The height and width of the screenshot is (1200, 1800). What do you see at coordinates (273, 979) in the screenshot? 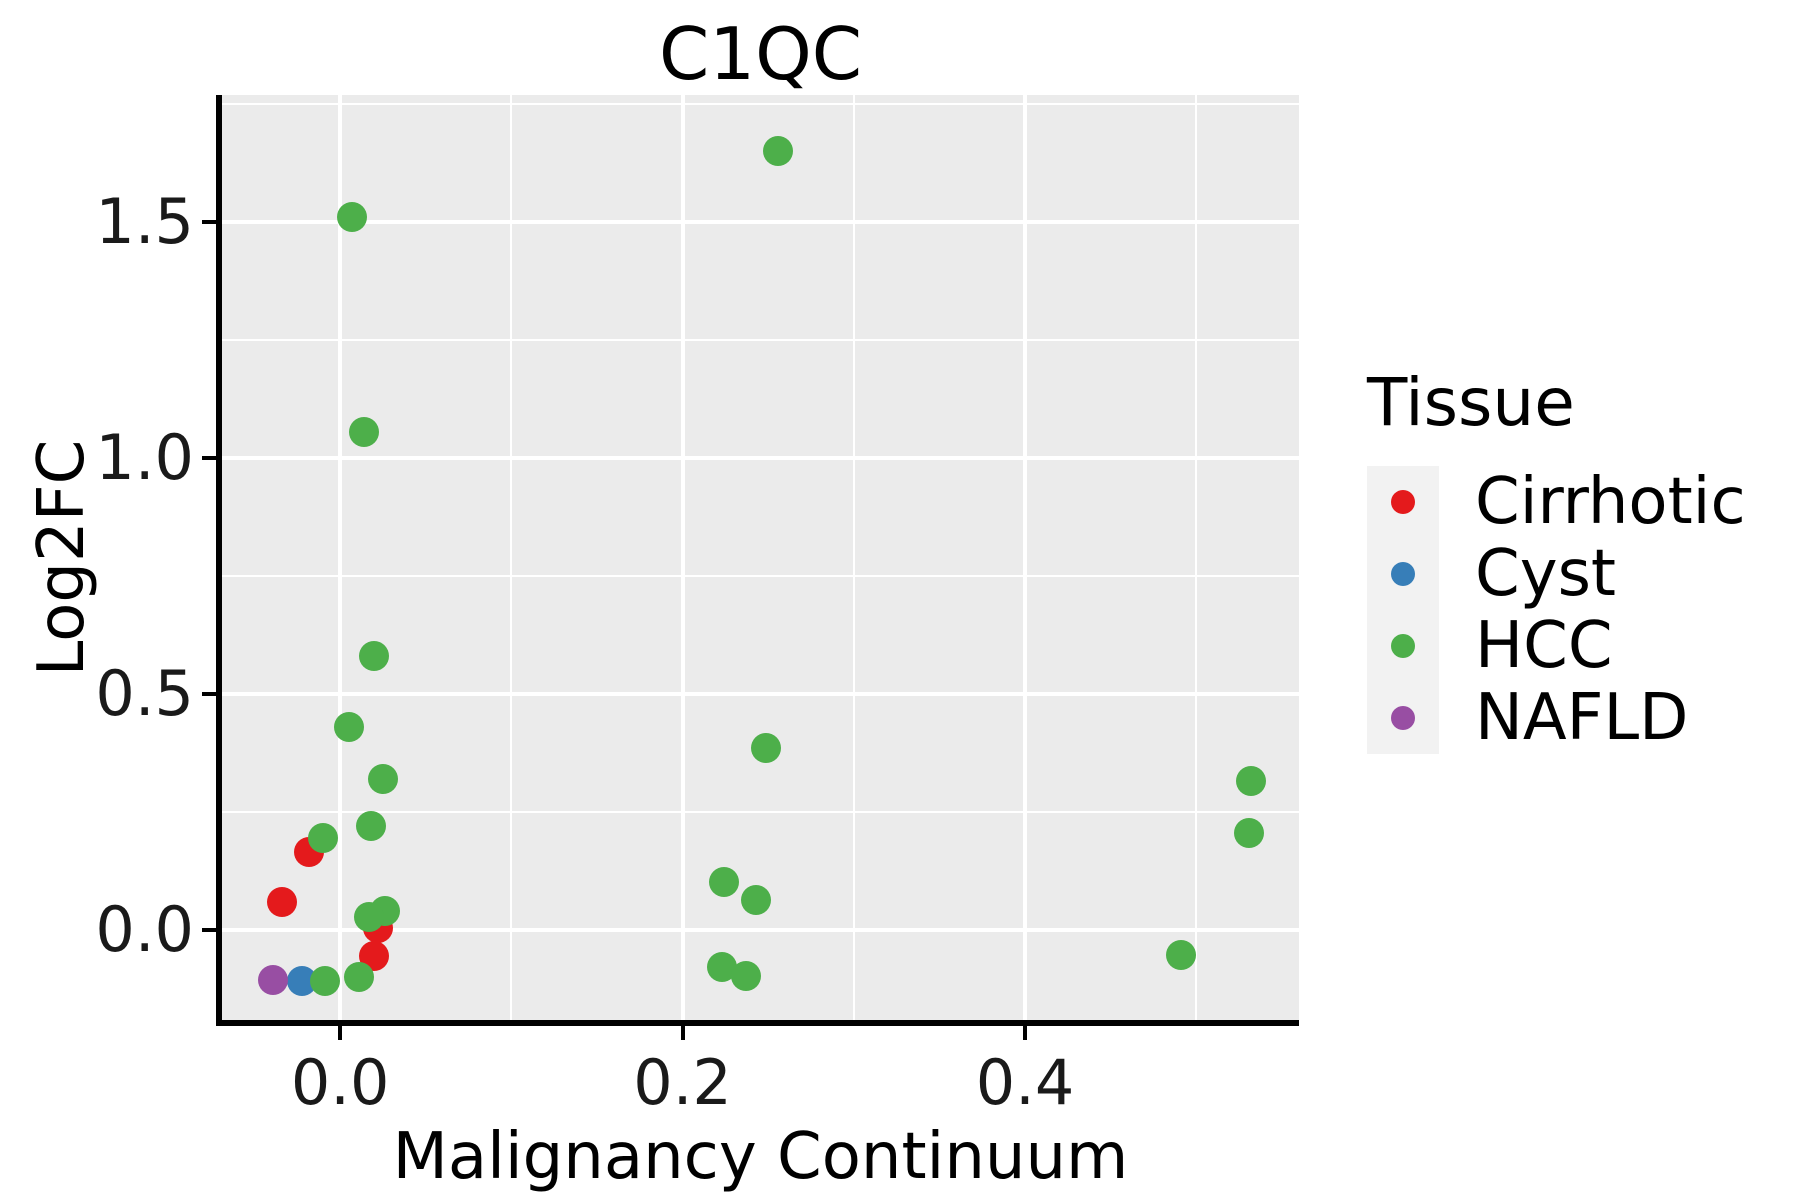
I see `data-point-nafld` at bounding box center [273, 979].